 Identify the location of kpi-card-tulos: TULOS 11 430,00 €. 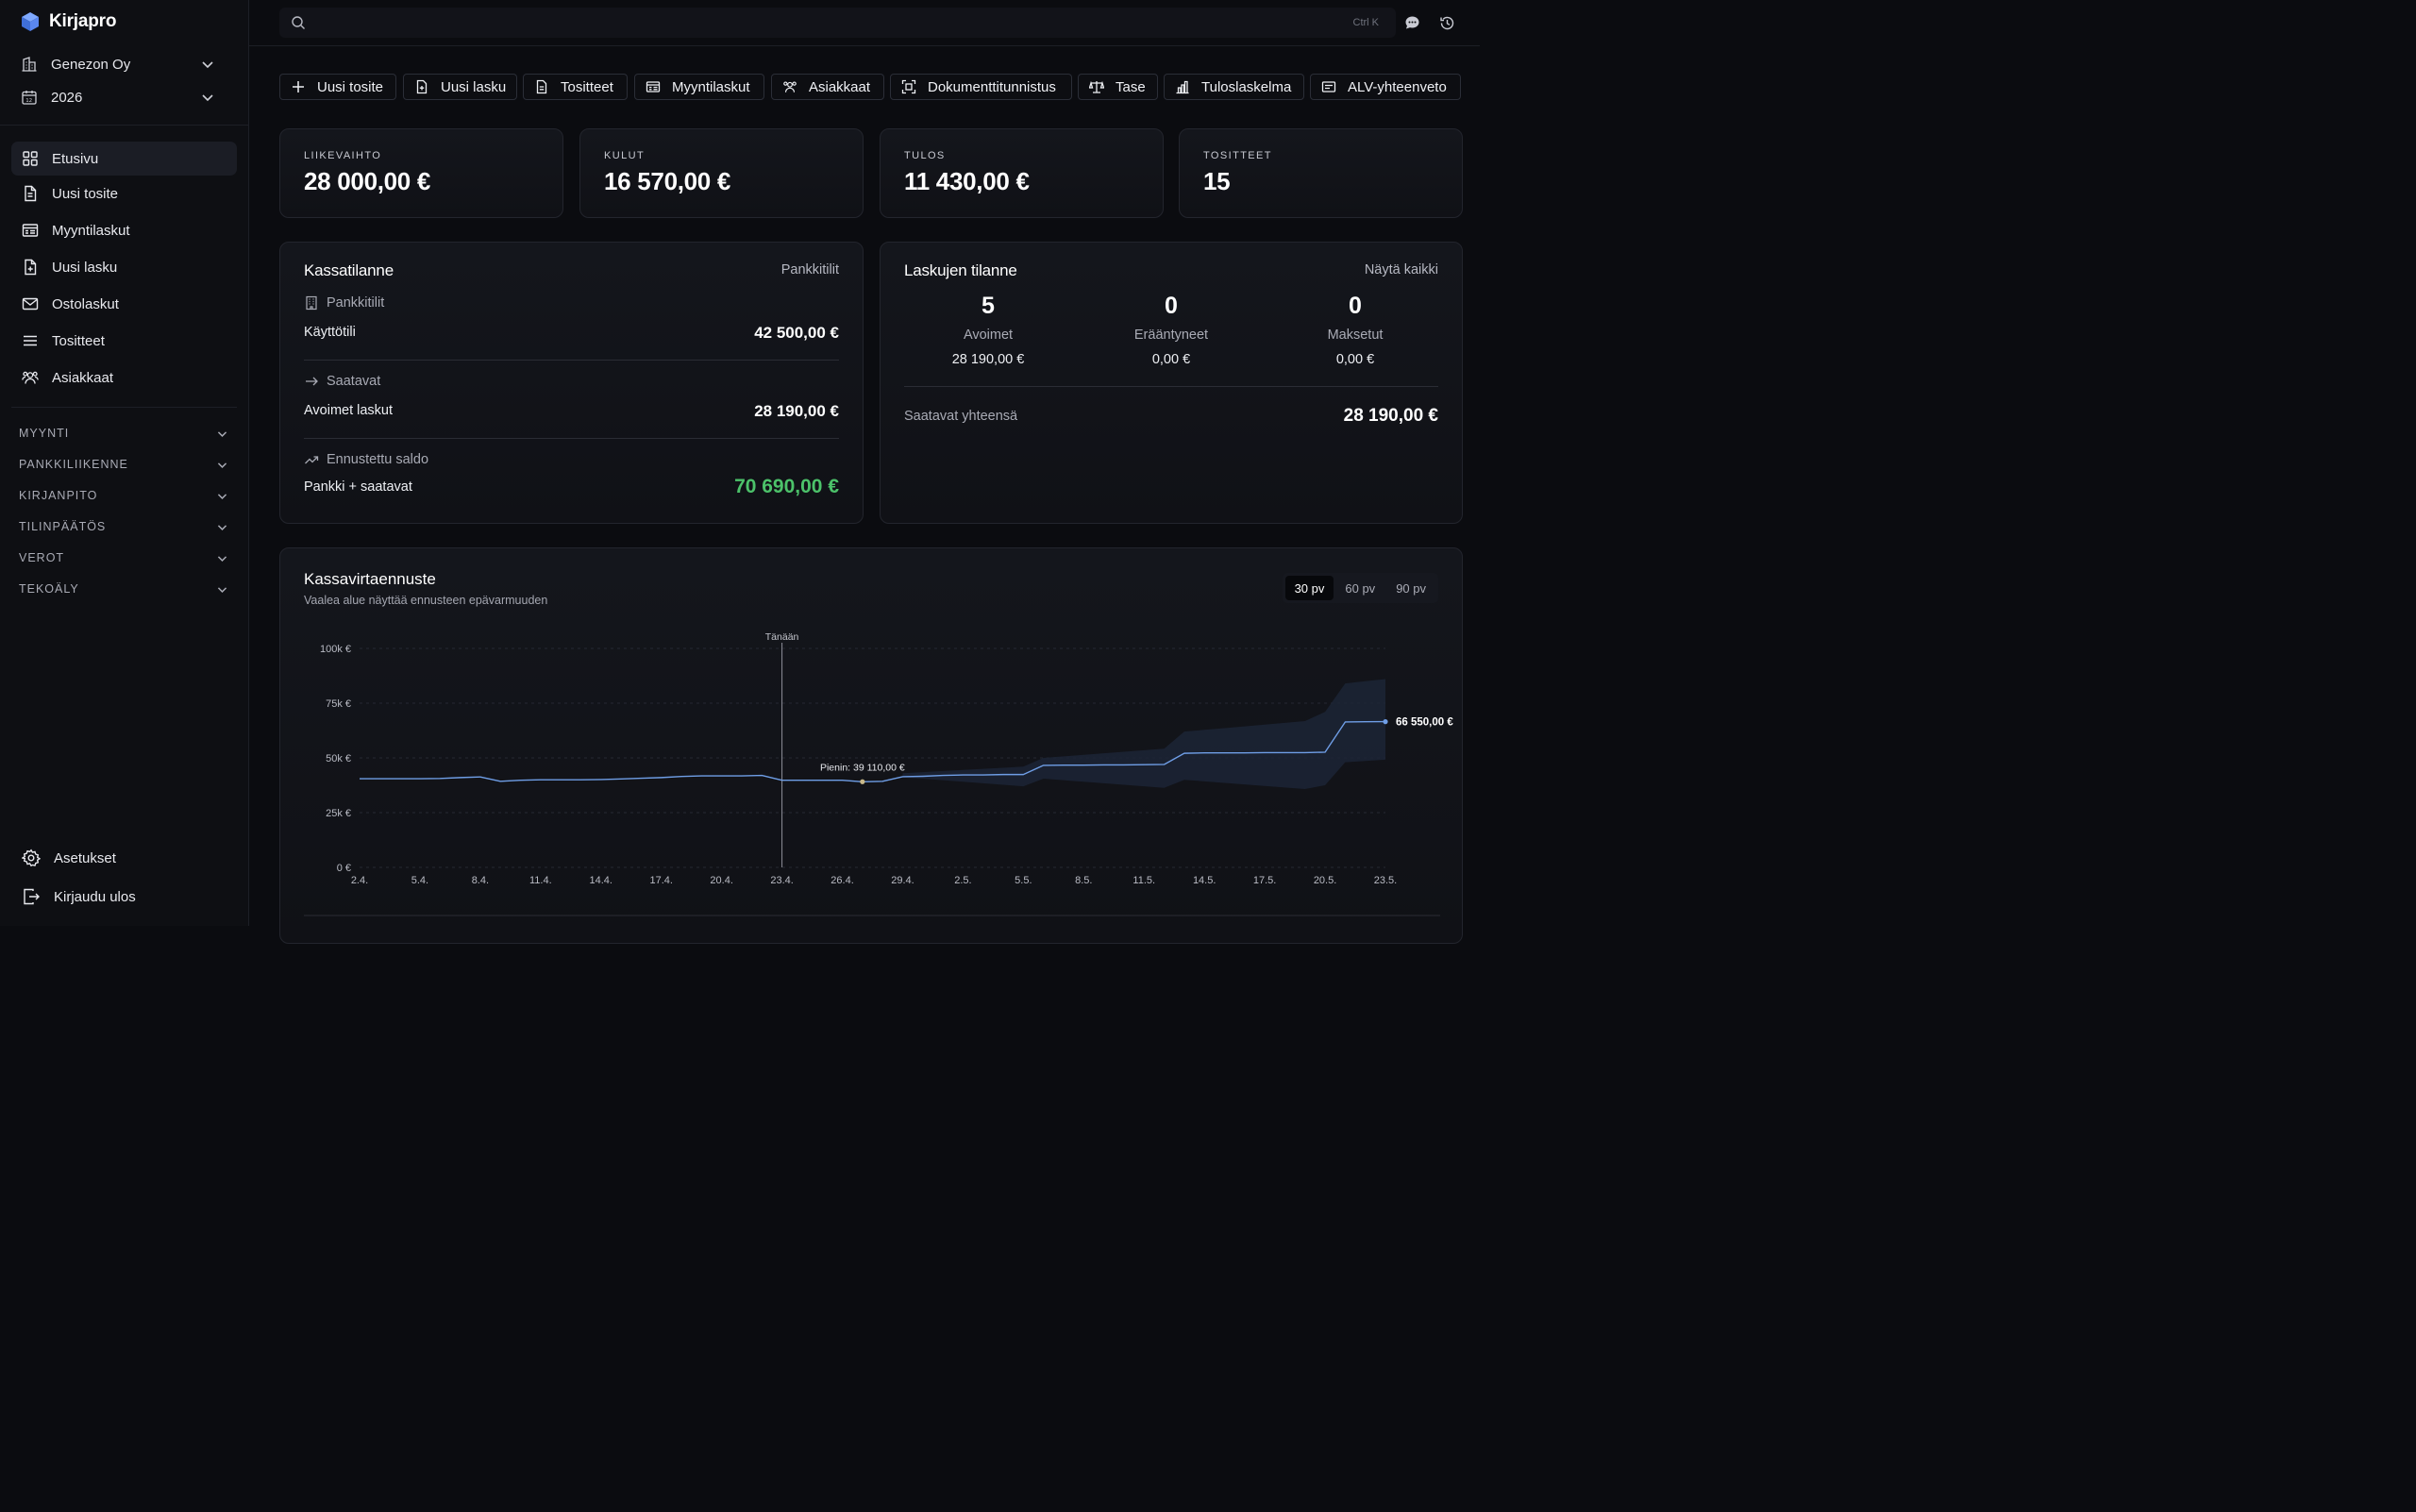
(1022, 173).